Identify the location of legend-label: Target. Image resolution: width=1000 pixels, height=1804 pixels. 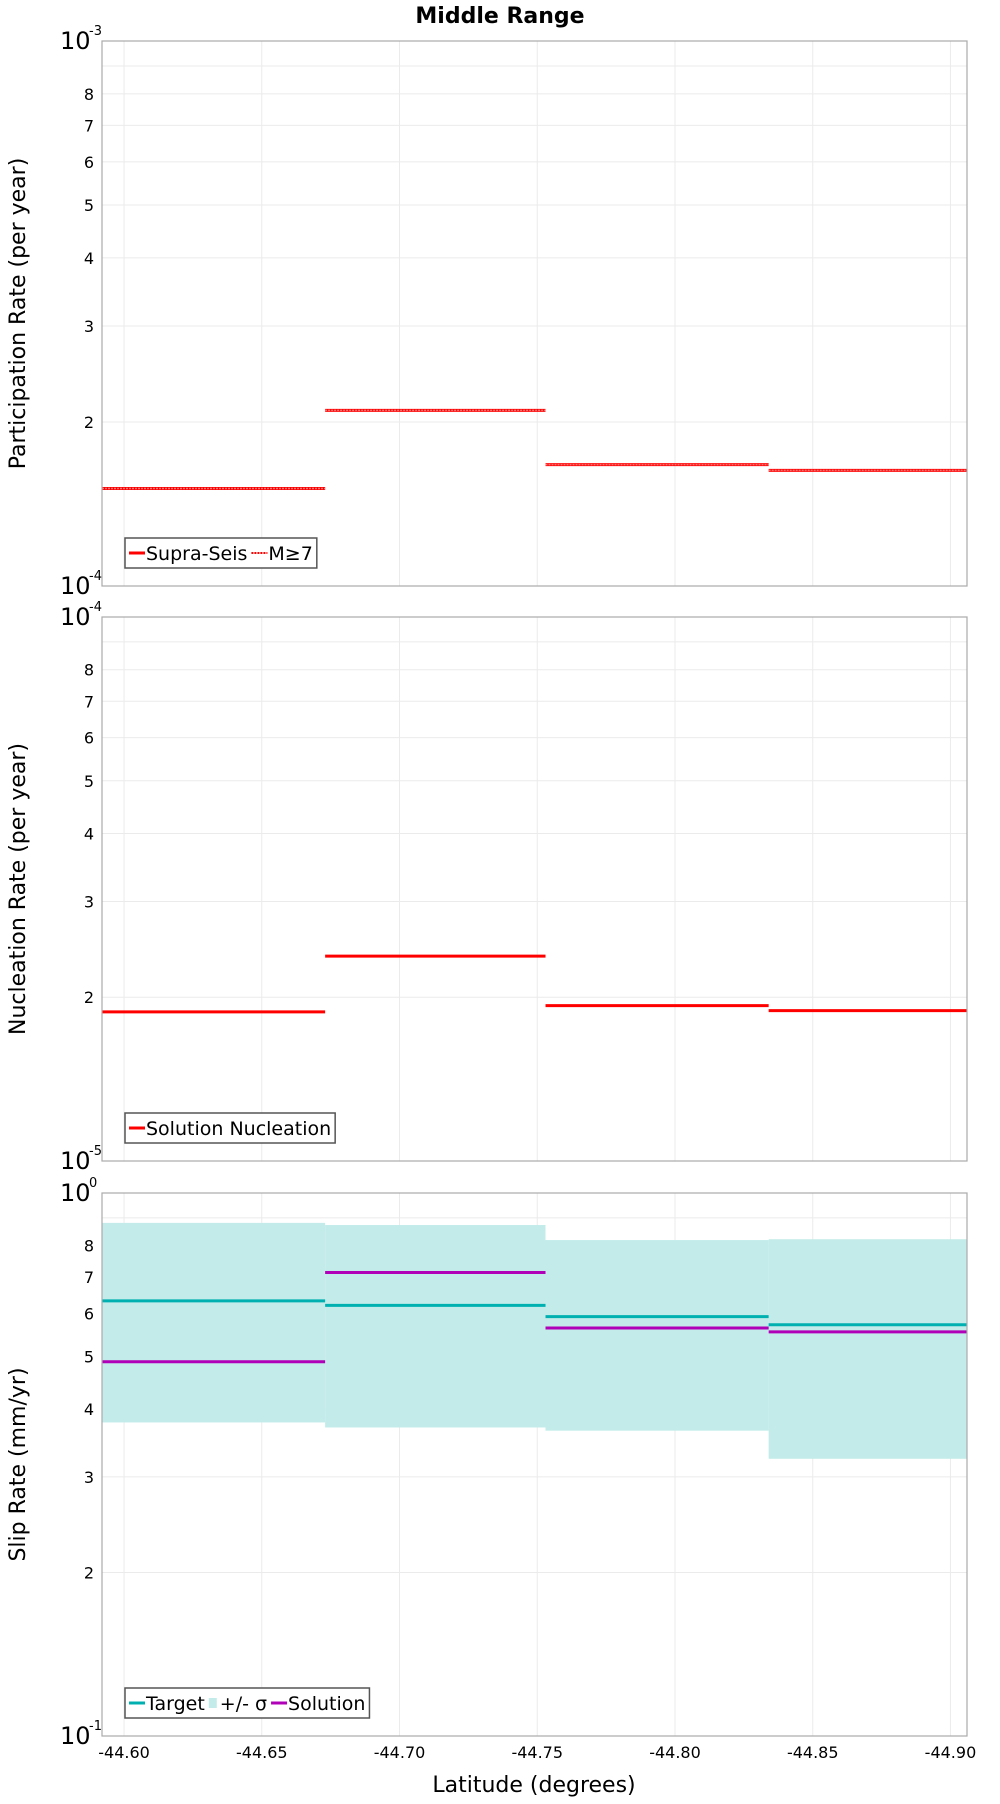
(175, 1704).